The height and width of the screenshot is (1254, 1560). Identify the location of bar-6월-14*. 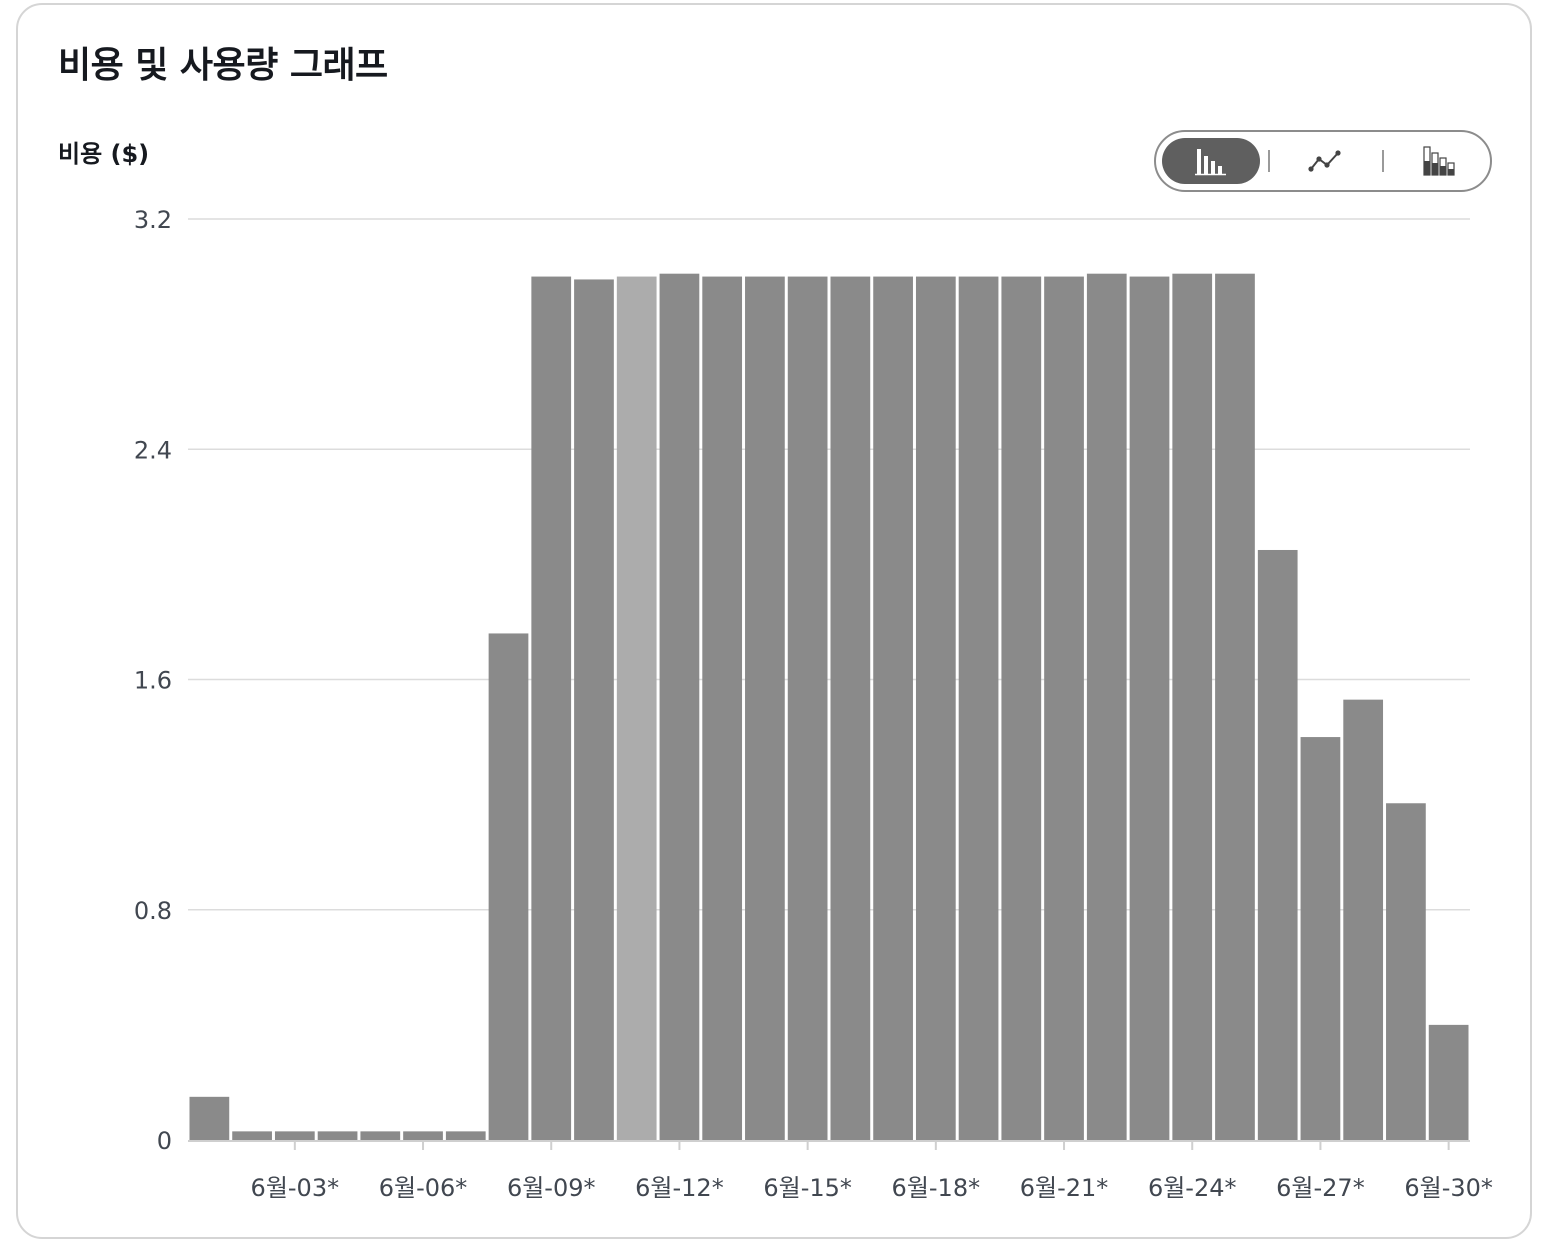
(765, 708).